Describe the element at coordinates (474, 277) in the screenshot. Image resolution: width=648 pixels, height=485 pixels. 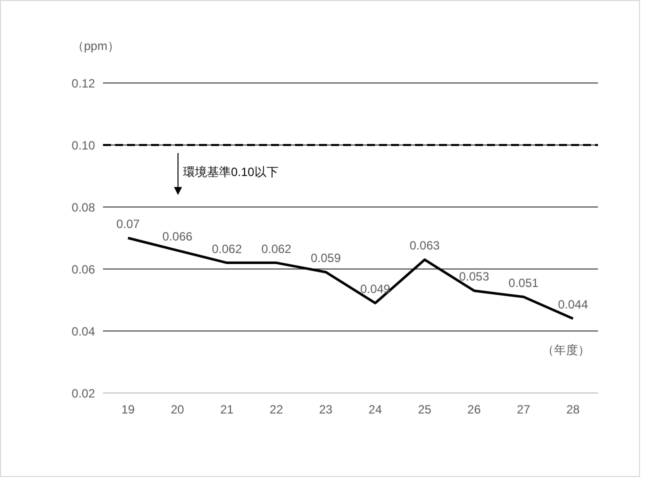
I see `data-label: 0.053` at that location.